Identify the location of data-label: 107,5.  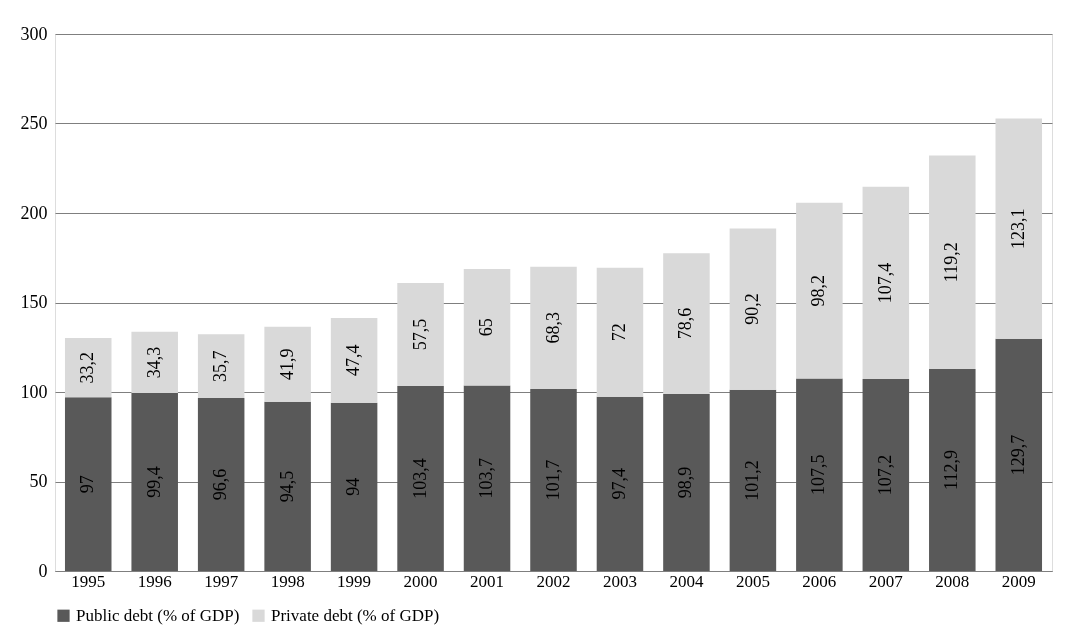
(818, 475).